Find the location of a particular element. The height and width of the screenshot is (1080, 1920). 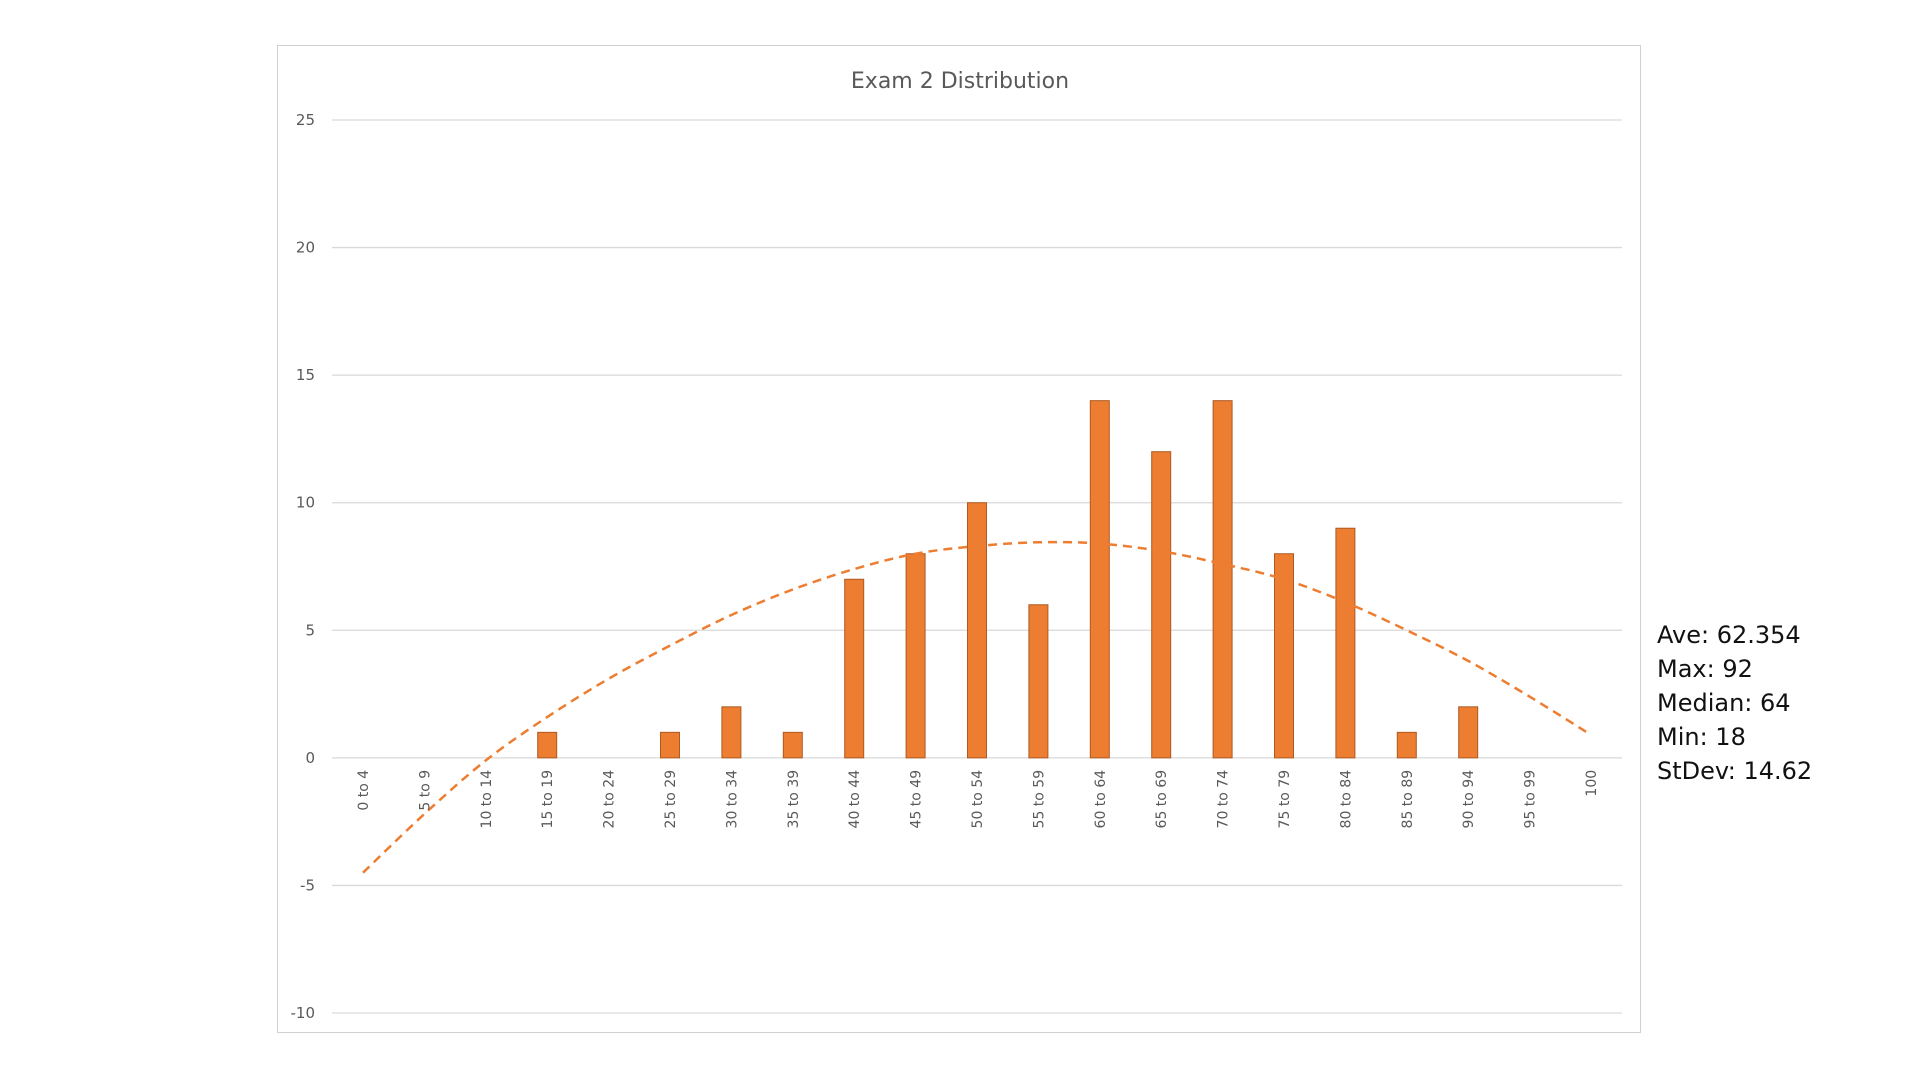

x-tick-label: 50 to 54 is located at coordinates (978, 799).